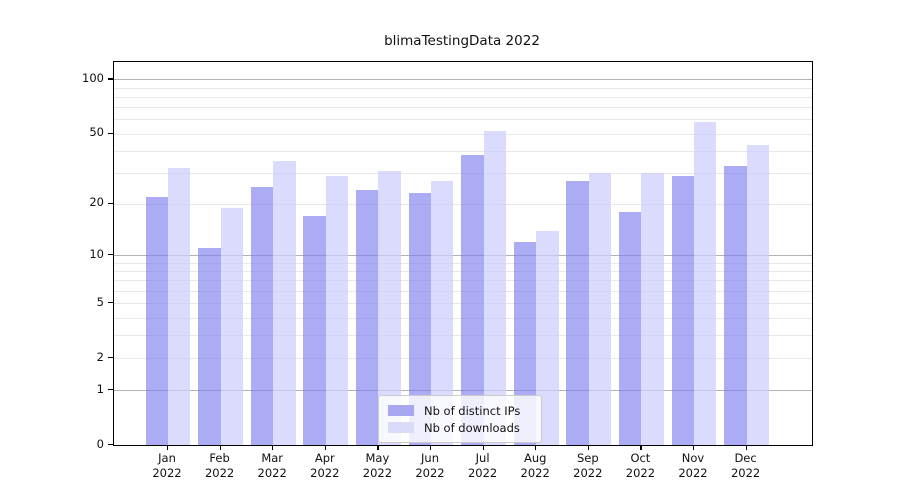  I want to click on bar-nb-of-downloads-nov, so click(705, 283).